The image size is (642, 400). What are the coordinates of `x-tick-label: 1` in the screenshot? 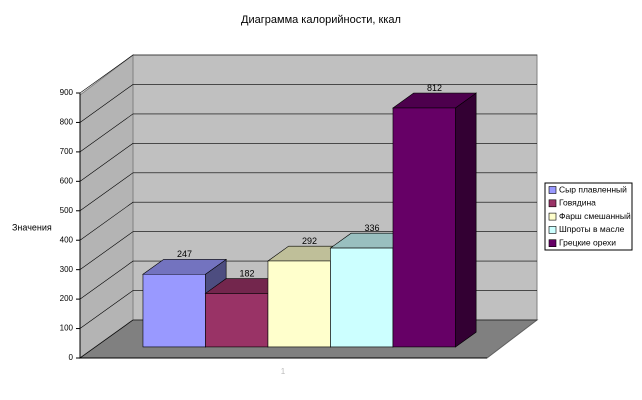 It's located at (283, 371).